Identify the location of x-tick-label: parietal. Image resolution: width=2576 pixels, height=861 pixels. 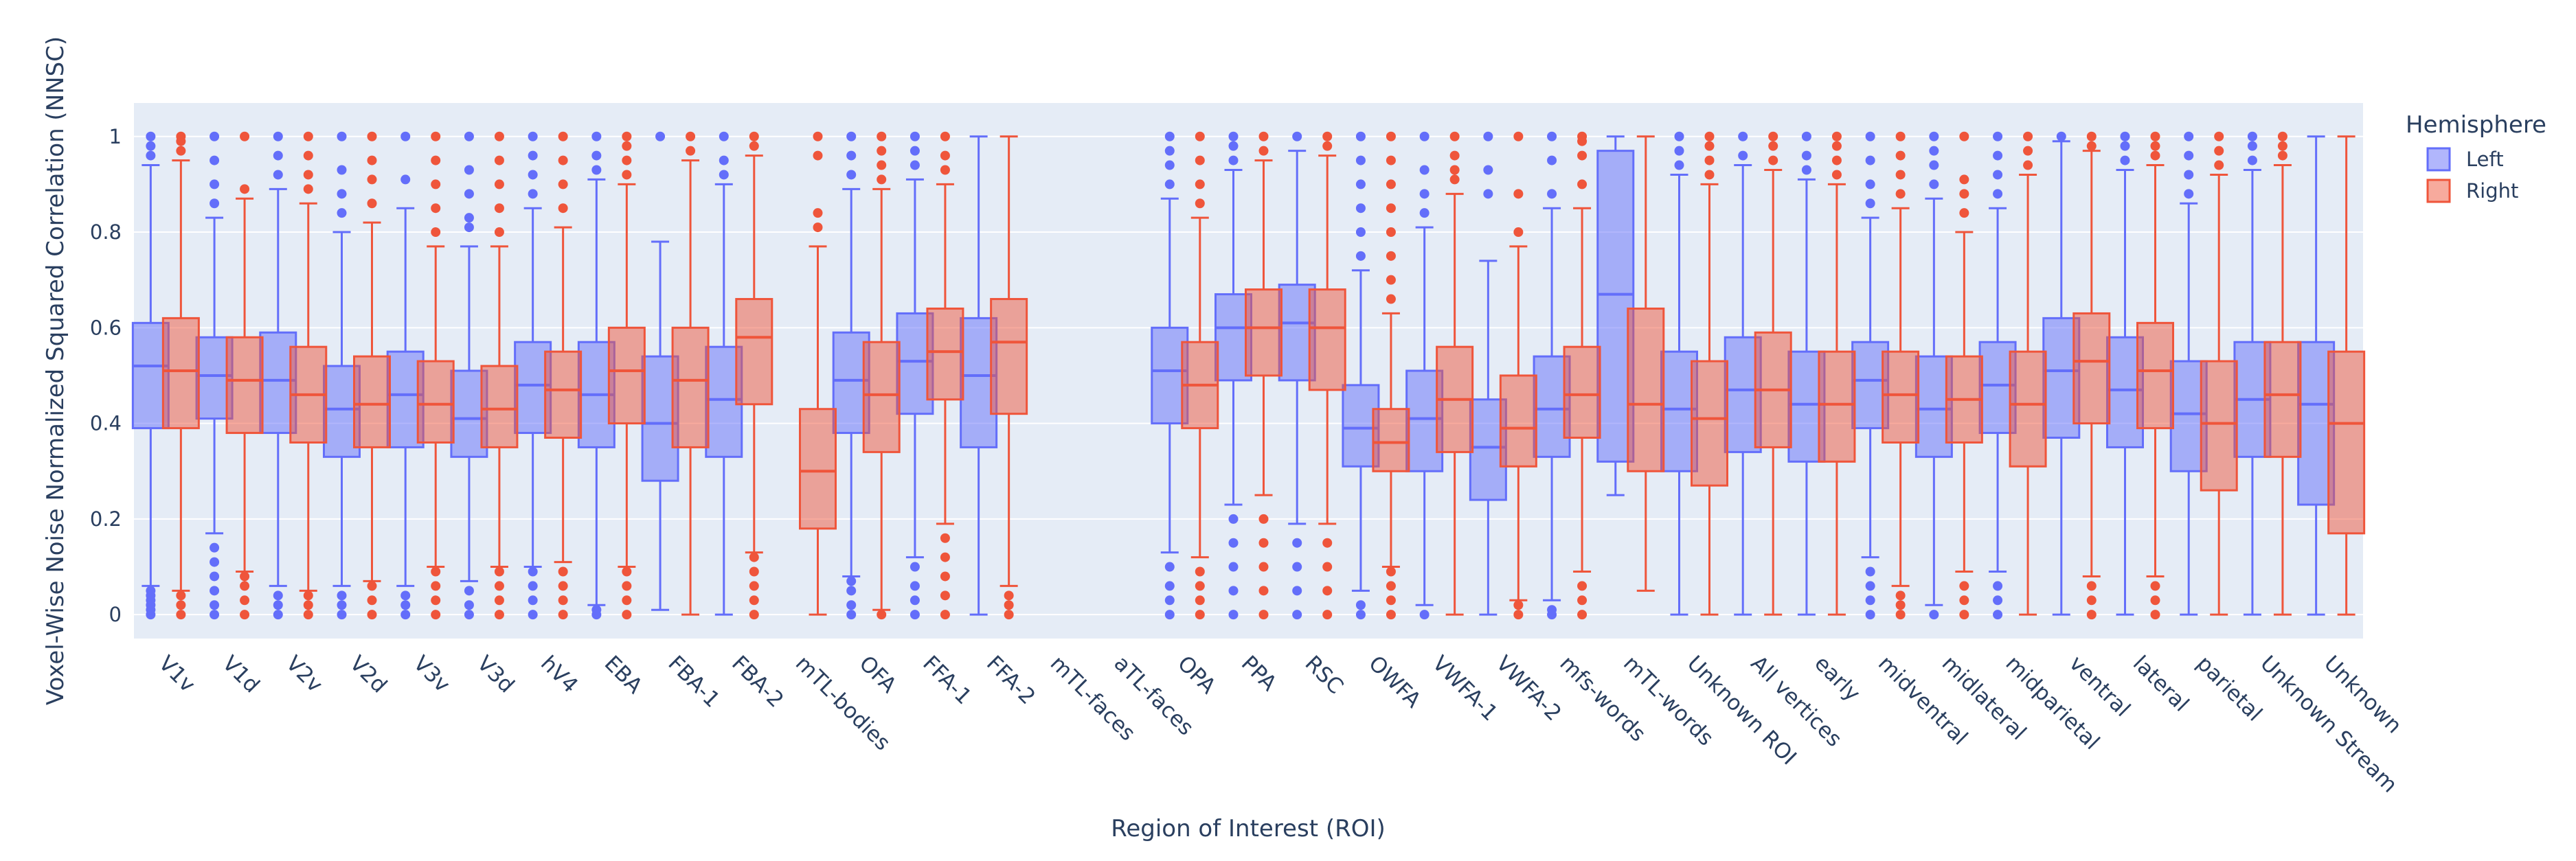
(2230, 688).